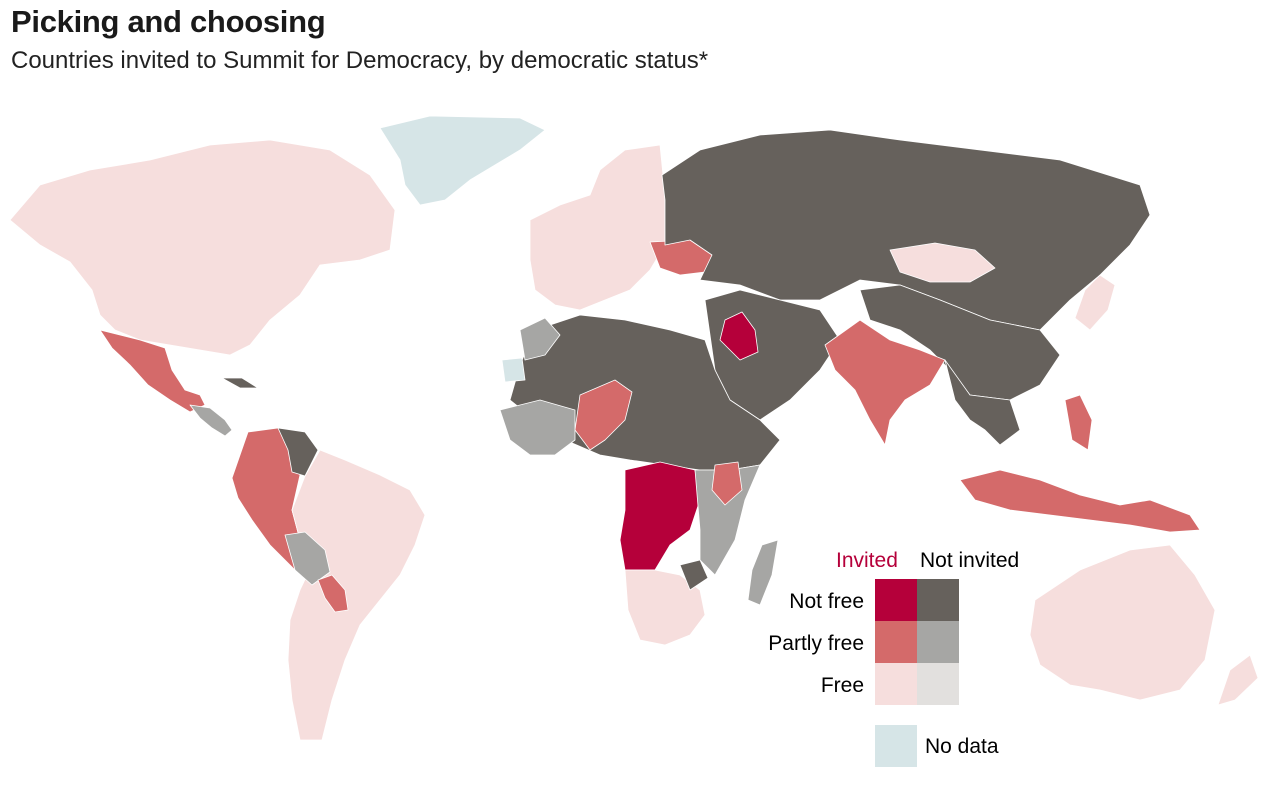 The height and width of the screenshot is (791, 1280). What do you see at coordinates (896, 600) in the screenshot?
I see `legend-swatch-invited-not-free` at bounding box center [896, 600].